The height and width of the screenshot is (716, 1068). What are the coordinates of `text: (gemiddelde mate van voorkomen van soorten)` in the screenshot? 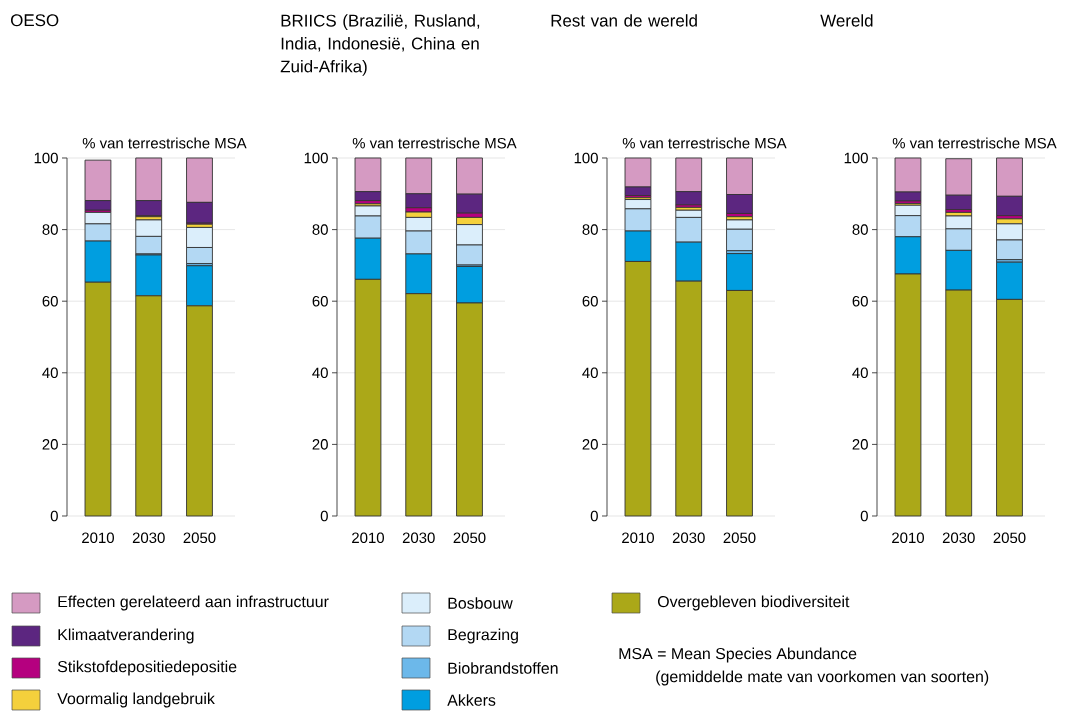 It's located at (822, 678).